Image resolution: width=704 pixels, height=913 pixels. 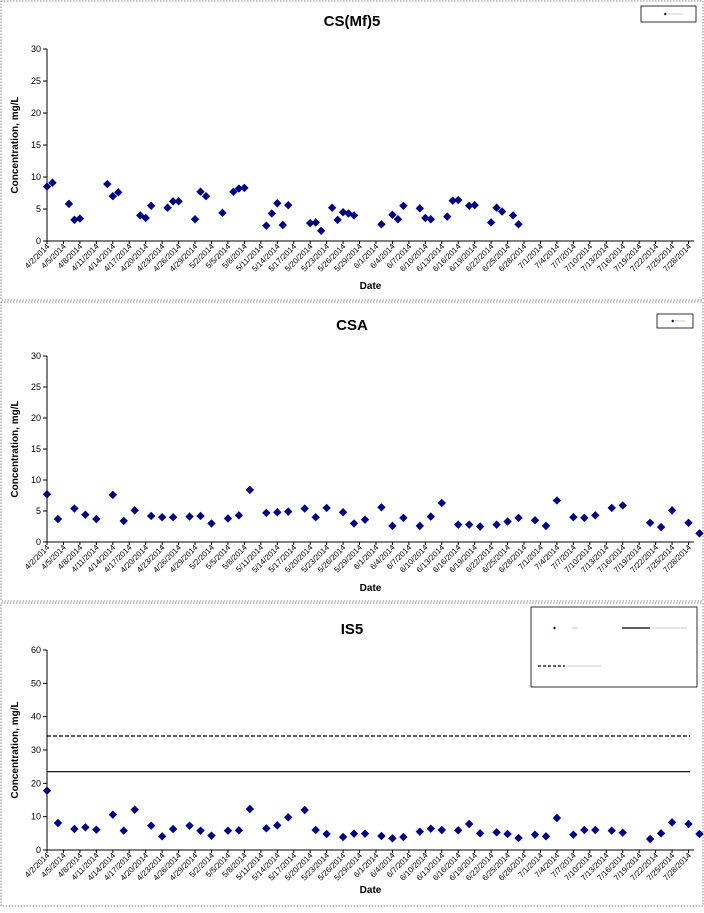 What do you see at coordinates (371, 588) in the screenshot?
I see `x-axis-title: Date` at bounding box center [371, 588].